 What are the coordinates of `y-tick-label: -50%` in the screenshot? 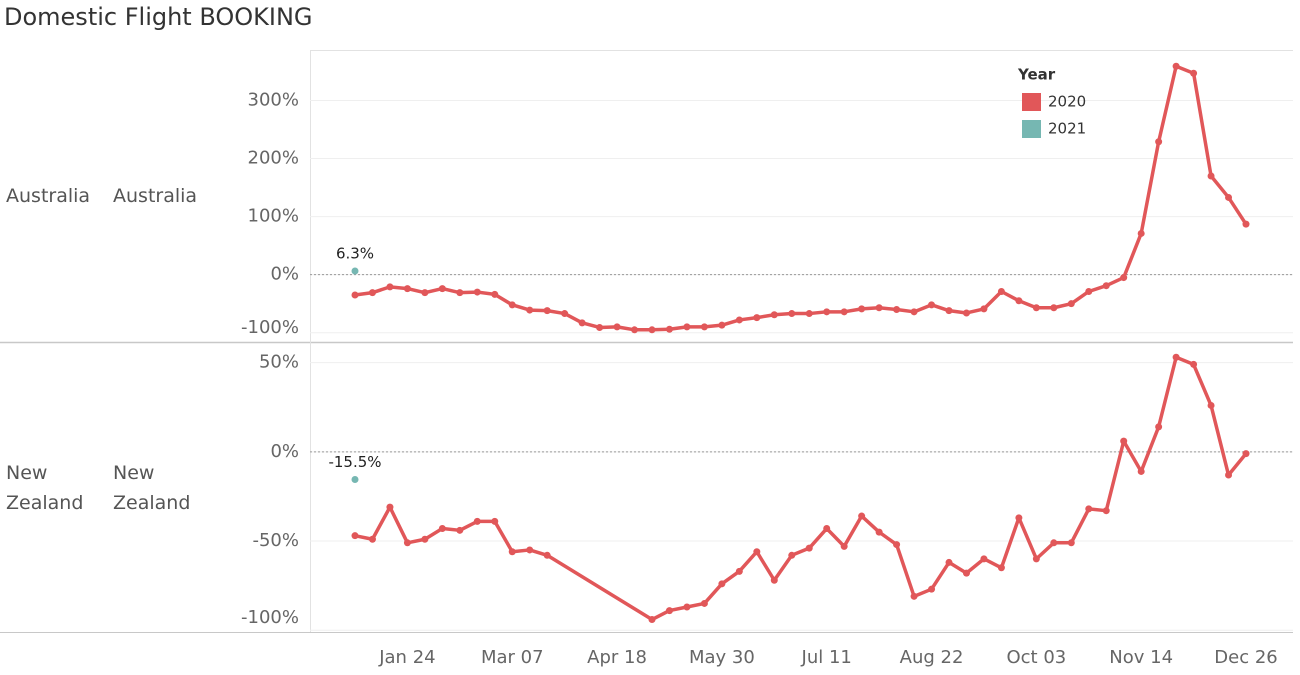 It's located at (275, 540).